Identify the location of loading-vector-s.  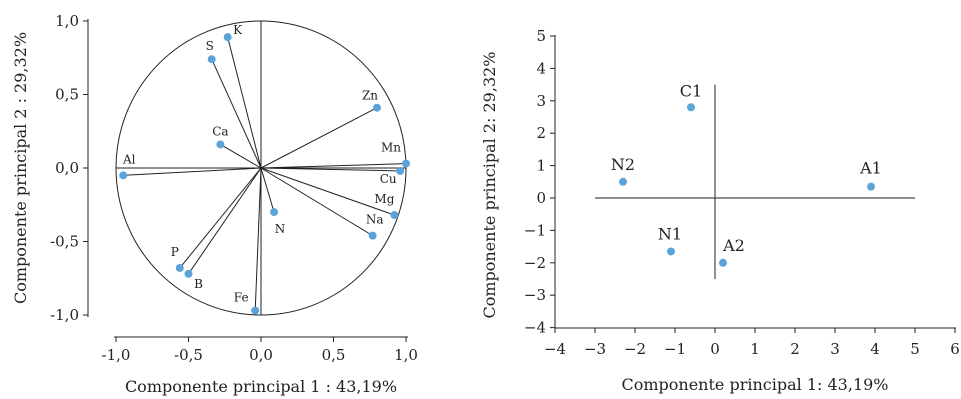
(236, 114).